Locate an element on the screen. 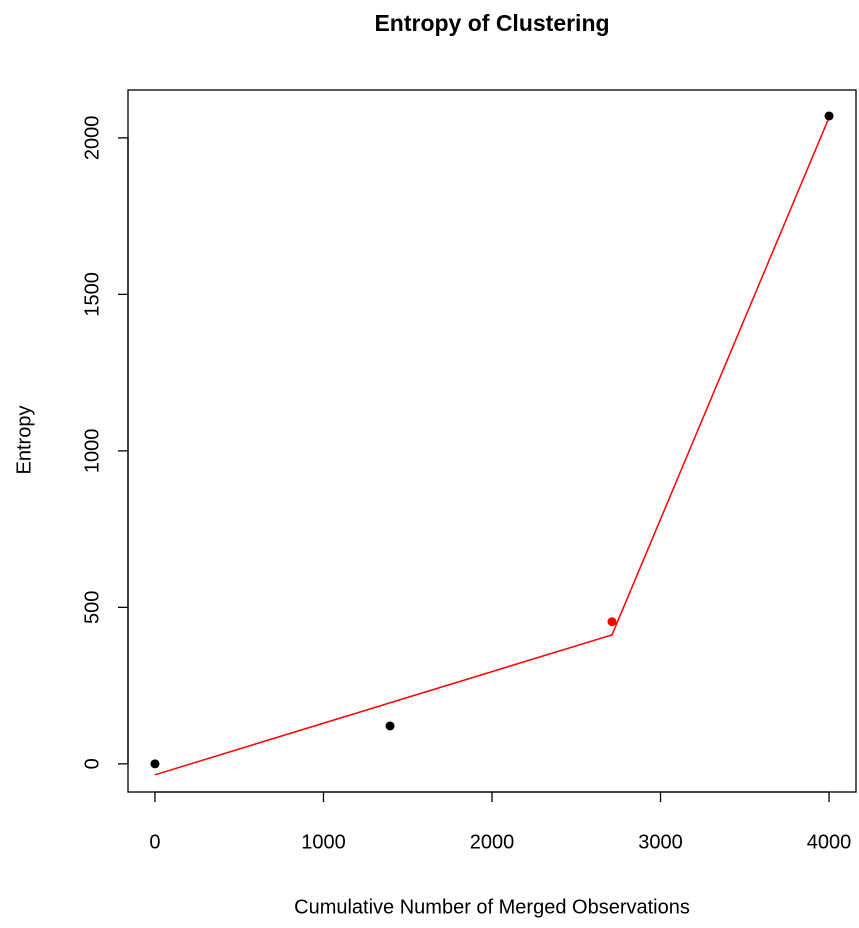  x-axis-label: Cumulative Number of Merged Observations is located at coordinates (492, 907).